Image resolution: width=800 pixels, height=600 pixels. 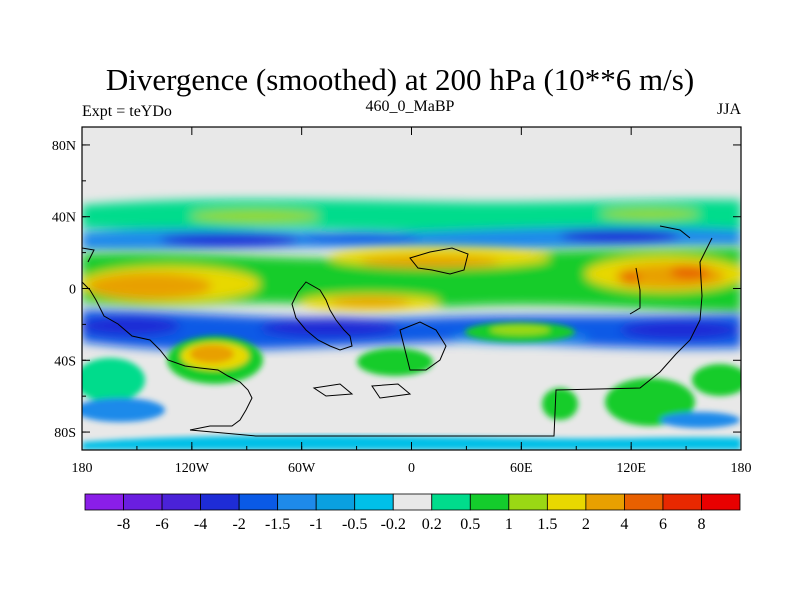 What do you see at coordinates (123, 524) in the screenshot?
I see `colorbar-label: -8` at bounding box center [123, 524].